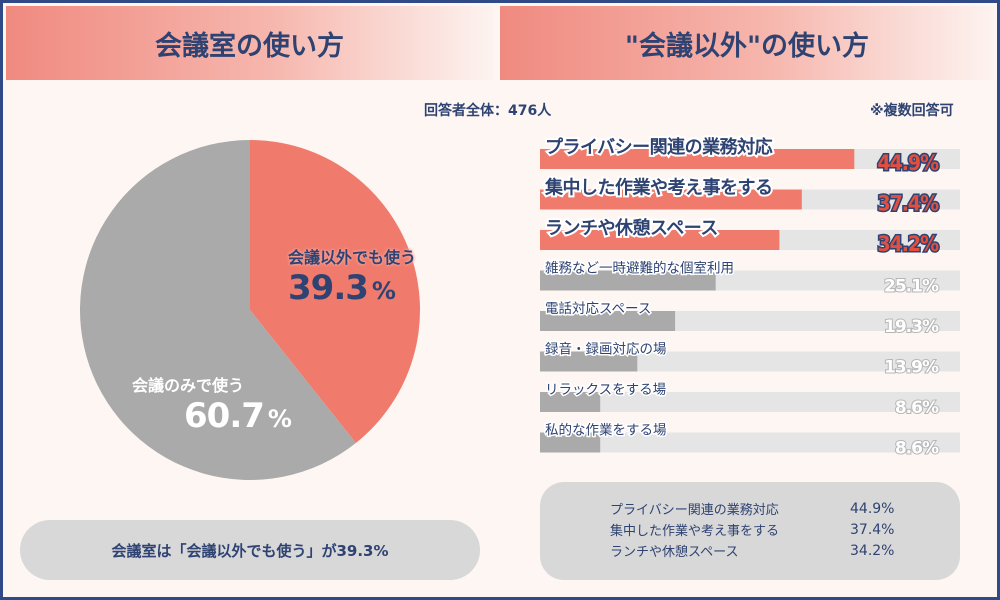 The width and height of the screenshot is (1000, 600). I want to click on pie-slice, so click(335, 292).